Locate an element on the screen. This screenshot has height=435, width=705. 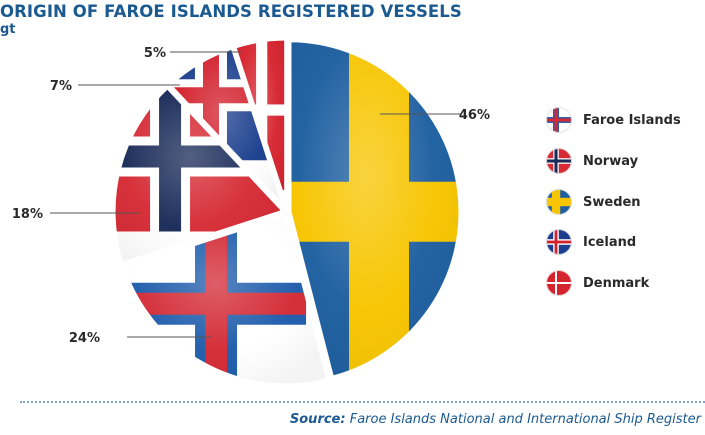
data-label-iceland: 7% is located at coordinates (61, 86).